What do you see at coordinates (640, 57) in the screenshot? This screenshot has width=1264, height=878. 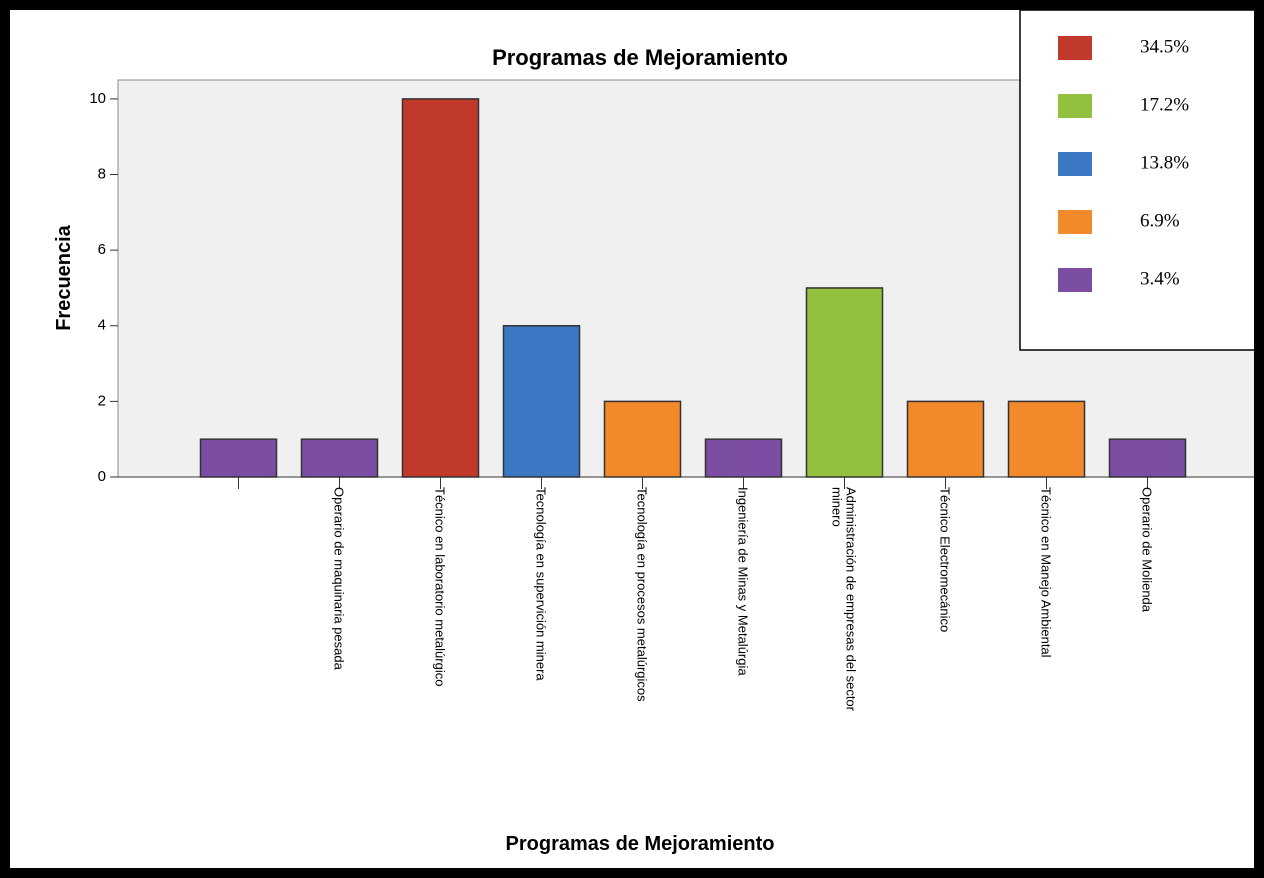 I see `chart-title: Programas de Mejoramiento` at bounding box center [640, 57].